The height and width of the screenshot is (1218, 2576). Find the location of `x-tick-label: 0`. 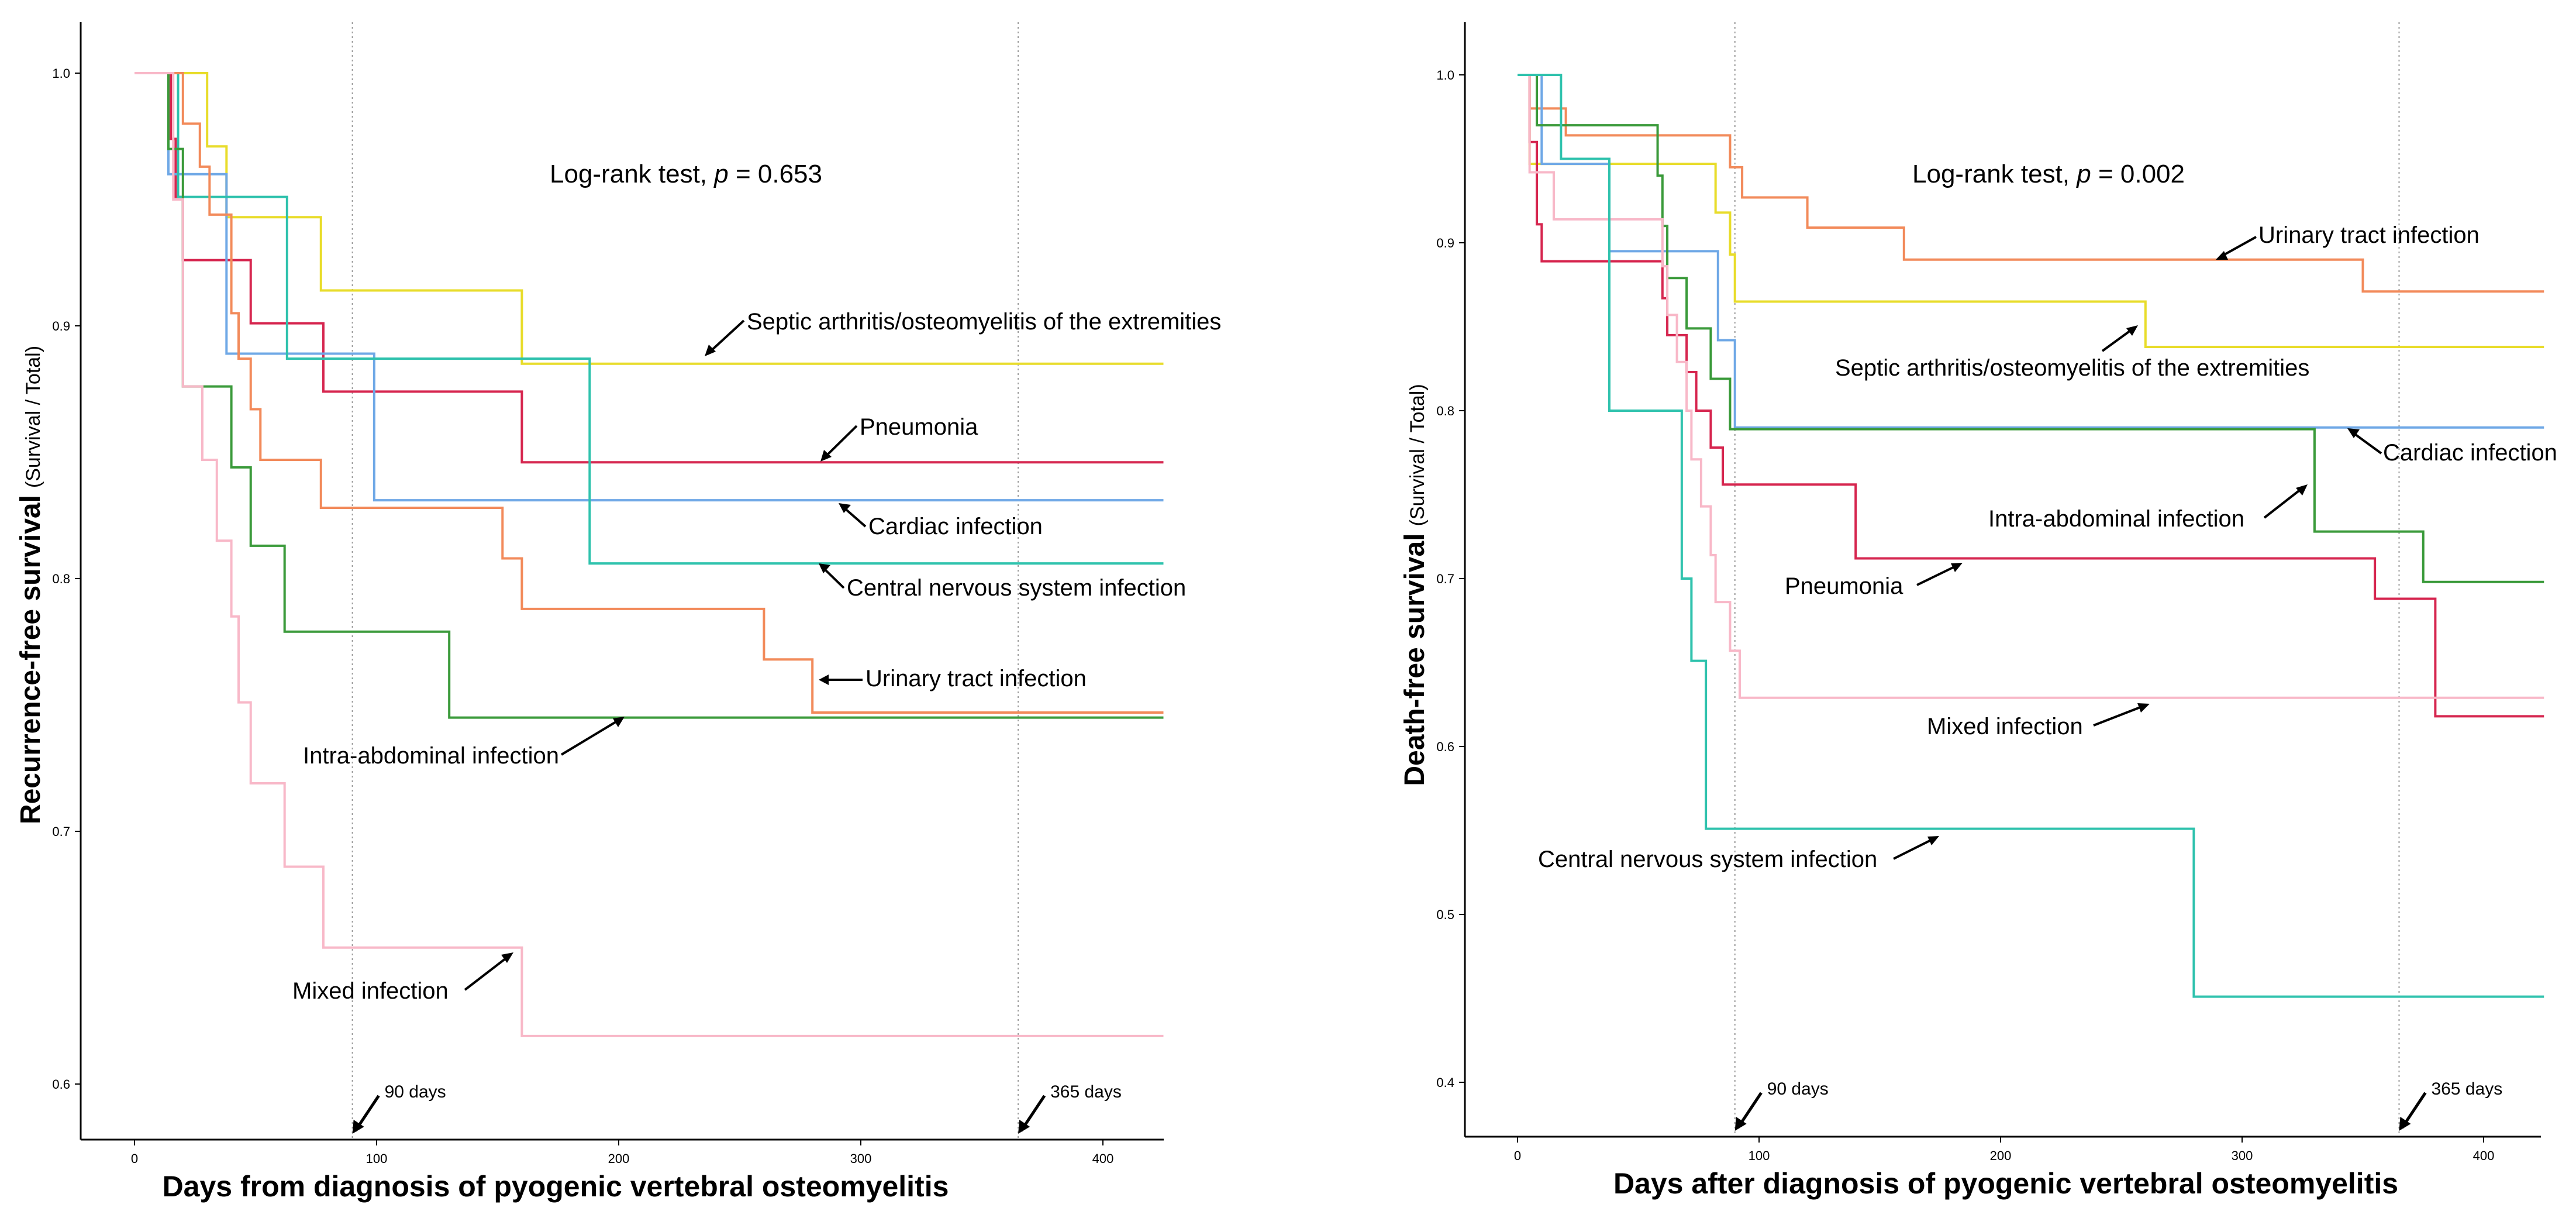

x-tick-label: 0 is located at coordinates (1518, 1155).